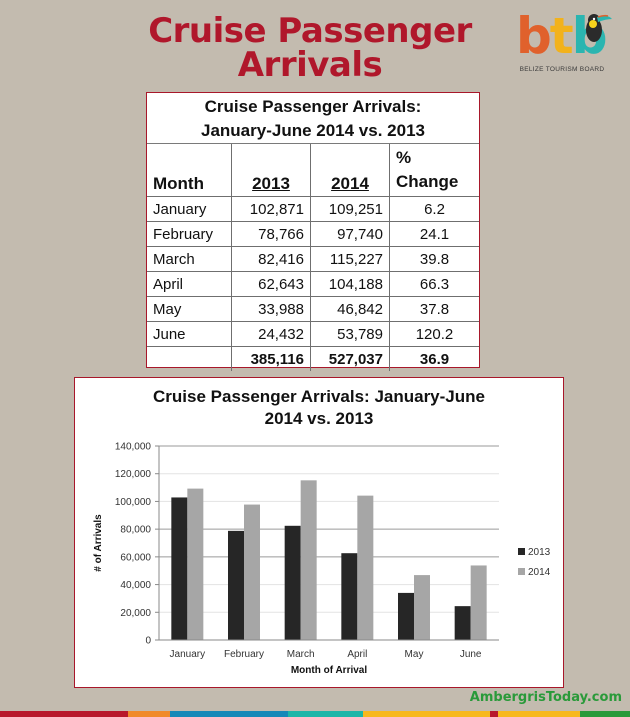 The image size is (630, 717). I want to click on chart-bars, so click(329, 560).